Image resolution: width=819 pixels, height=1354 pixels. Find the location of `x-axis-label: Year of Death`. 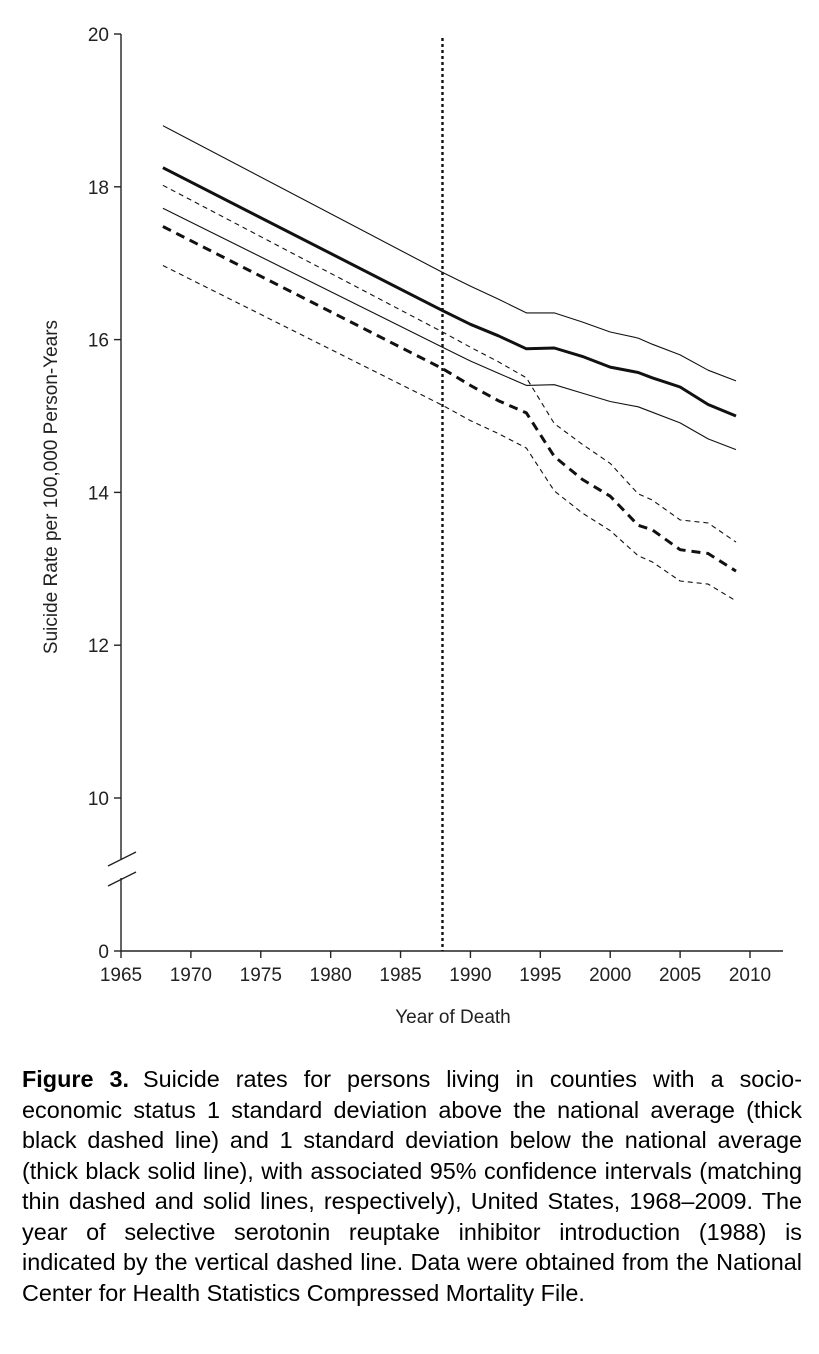

x-axis-label: Year of Death is located at coordinates (453, 1017).